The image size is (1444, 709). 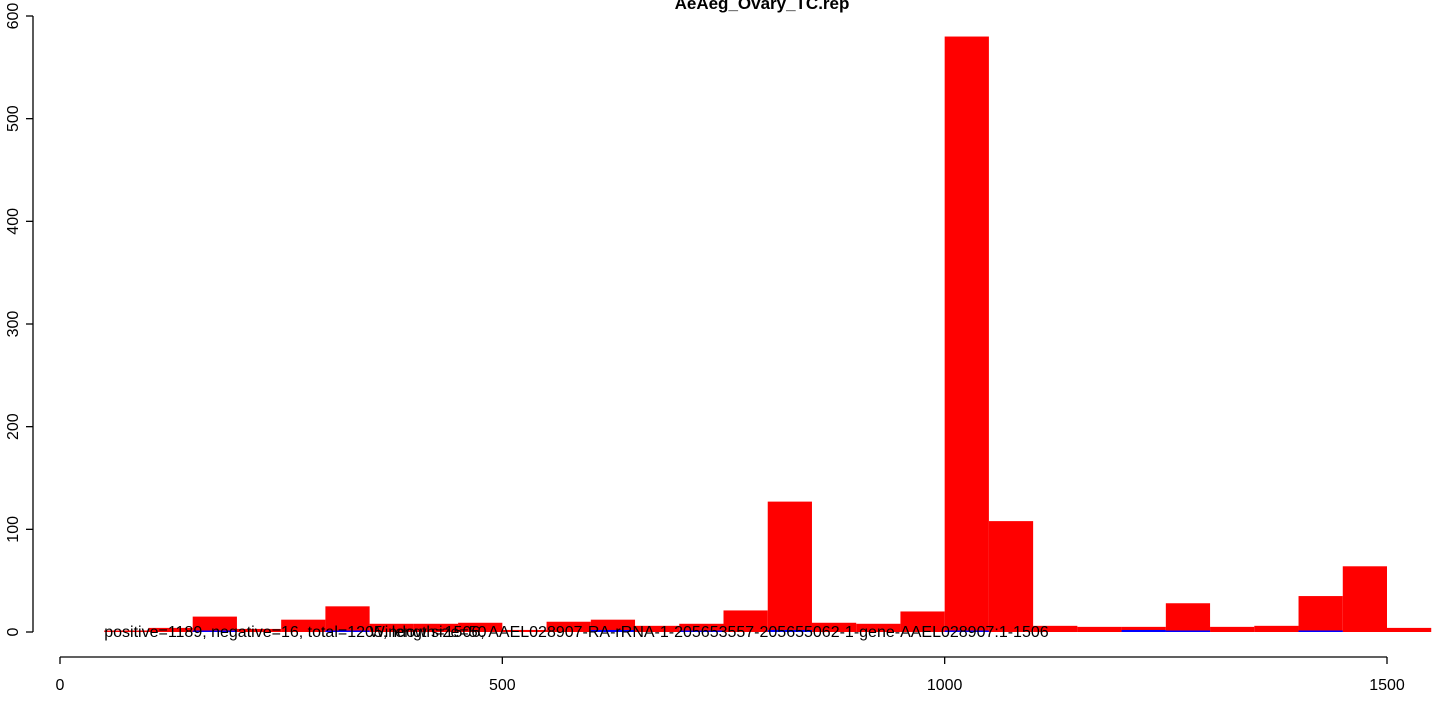 I want to click on negative-bars, so click(x=767, y=630).